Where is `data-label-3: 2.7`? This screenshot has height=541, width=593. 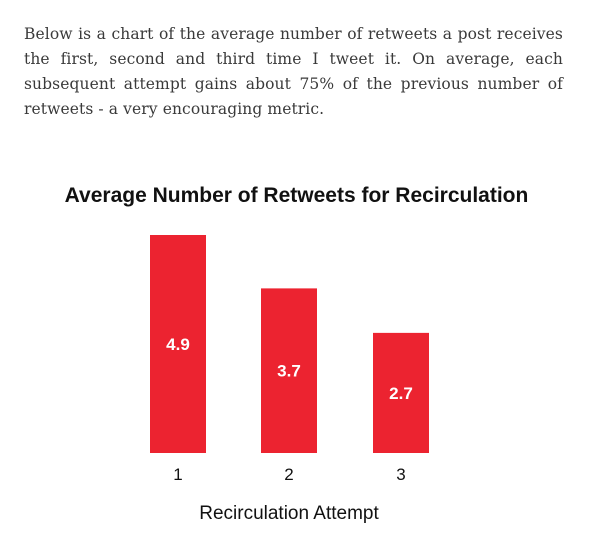
data-label-3: 2.7 is located at coordinates (401, 393).